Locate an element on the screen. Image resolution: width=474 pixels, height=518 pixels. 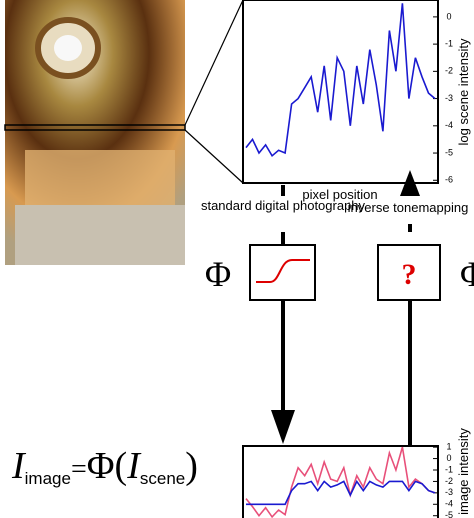
y-axis-label: log image intensity is located at coordinates (463, 473).